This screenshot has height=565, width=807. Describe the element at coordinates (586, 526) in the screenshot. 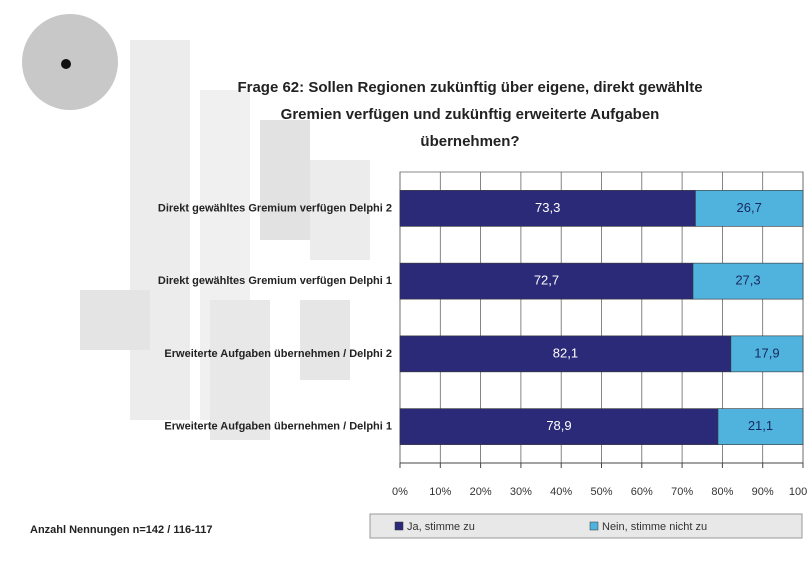

I see `legend` at that location.